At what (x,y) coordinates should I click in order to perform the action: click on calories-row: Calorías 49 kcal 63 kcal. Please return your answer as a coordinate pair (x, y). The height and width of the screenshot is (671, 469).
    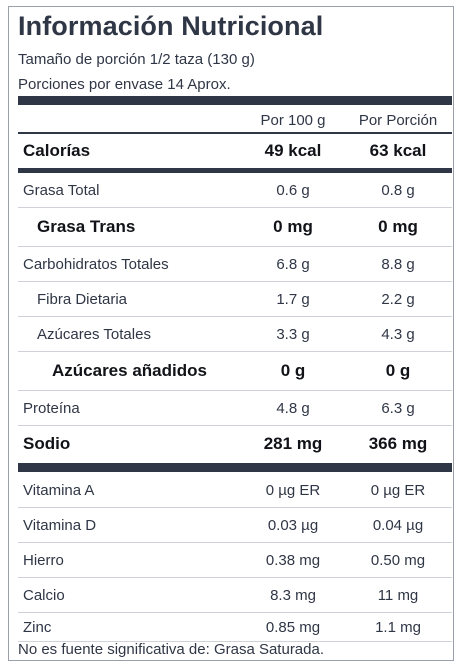
    Looking at the image, I should click on (235, 151).